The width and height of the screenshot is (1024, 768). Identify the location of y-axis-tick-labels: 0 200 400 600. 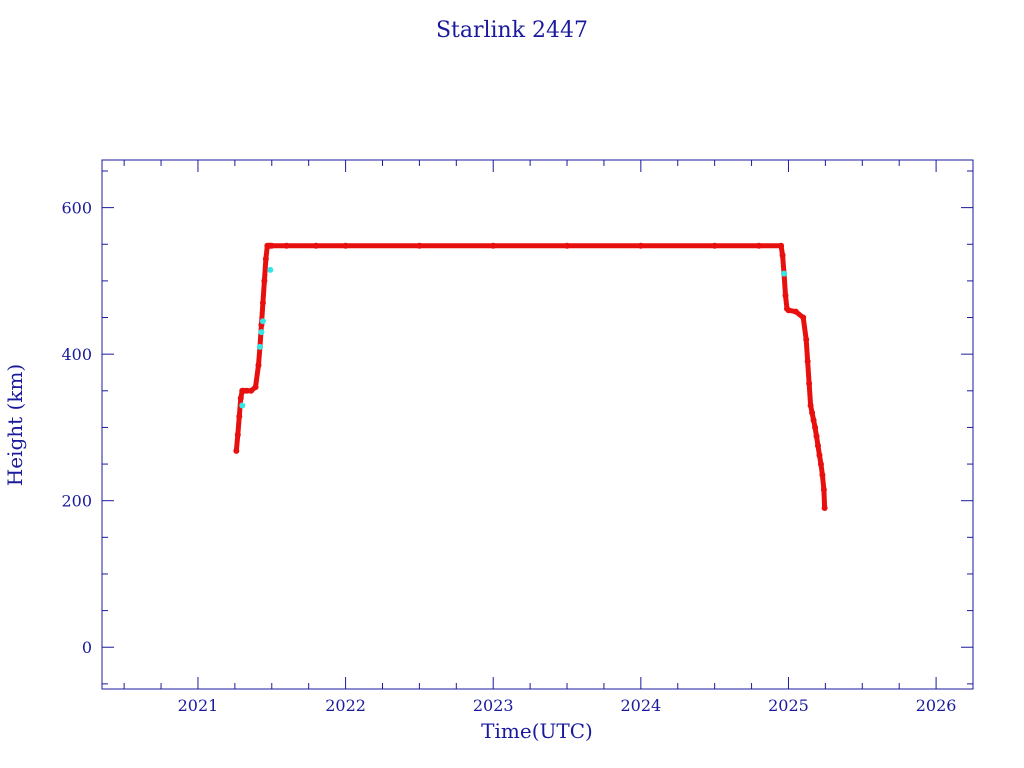
(76, 428).